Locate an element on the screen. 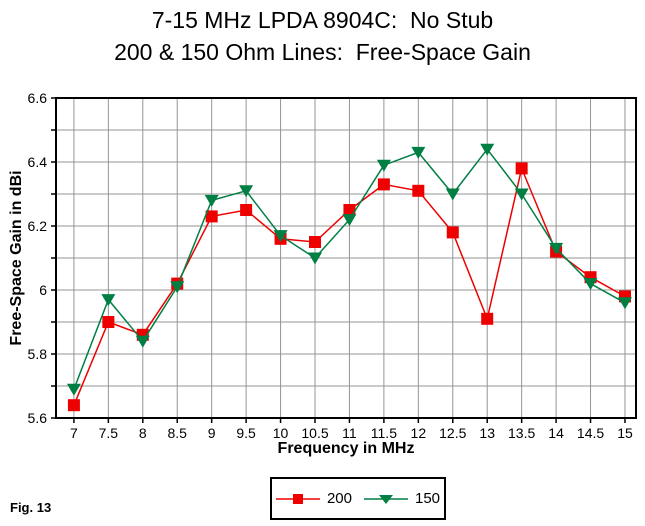 The image size is (645, 526). legend-square-icon is located at coordinates (297, 498).